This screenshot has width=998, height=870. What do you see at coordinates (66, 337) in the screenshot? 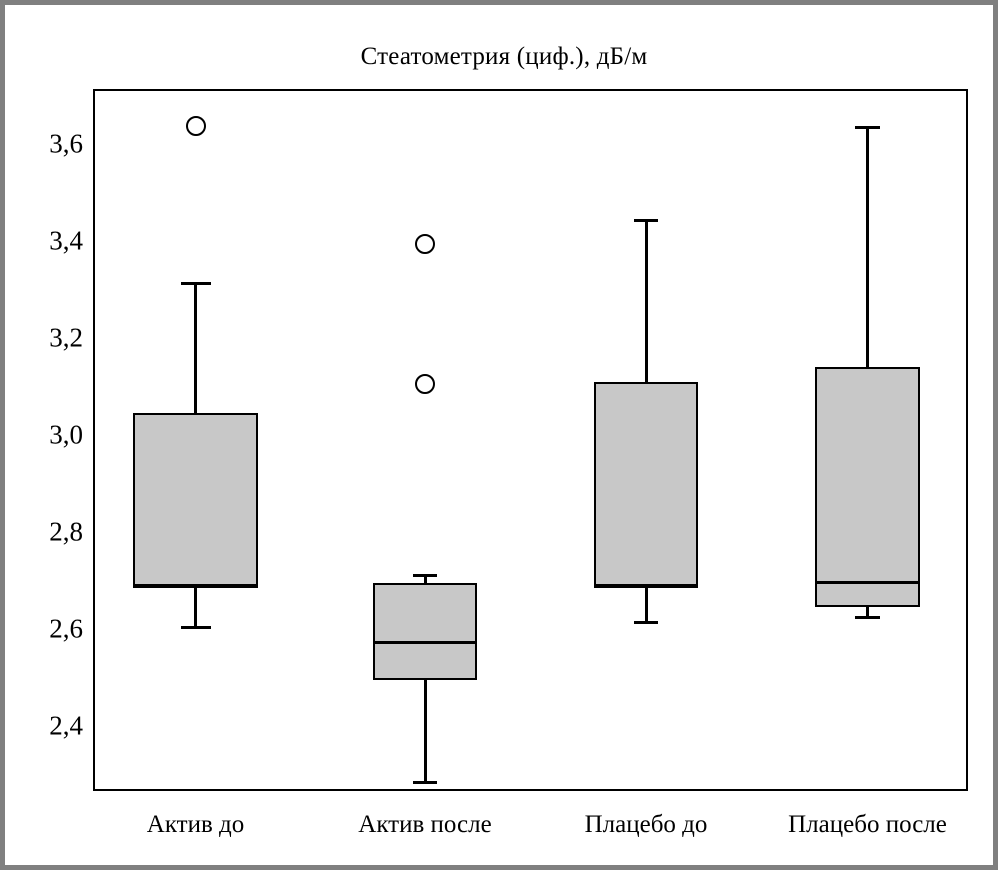
I see `y-tick-label: 3,2` at bounding box center [66, 337].